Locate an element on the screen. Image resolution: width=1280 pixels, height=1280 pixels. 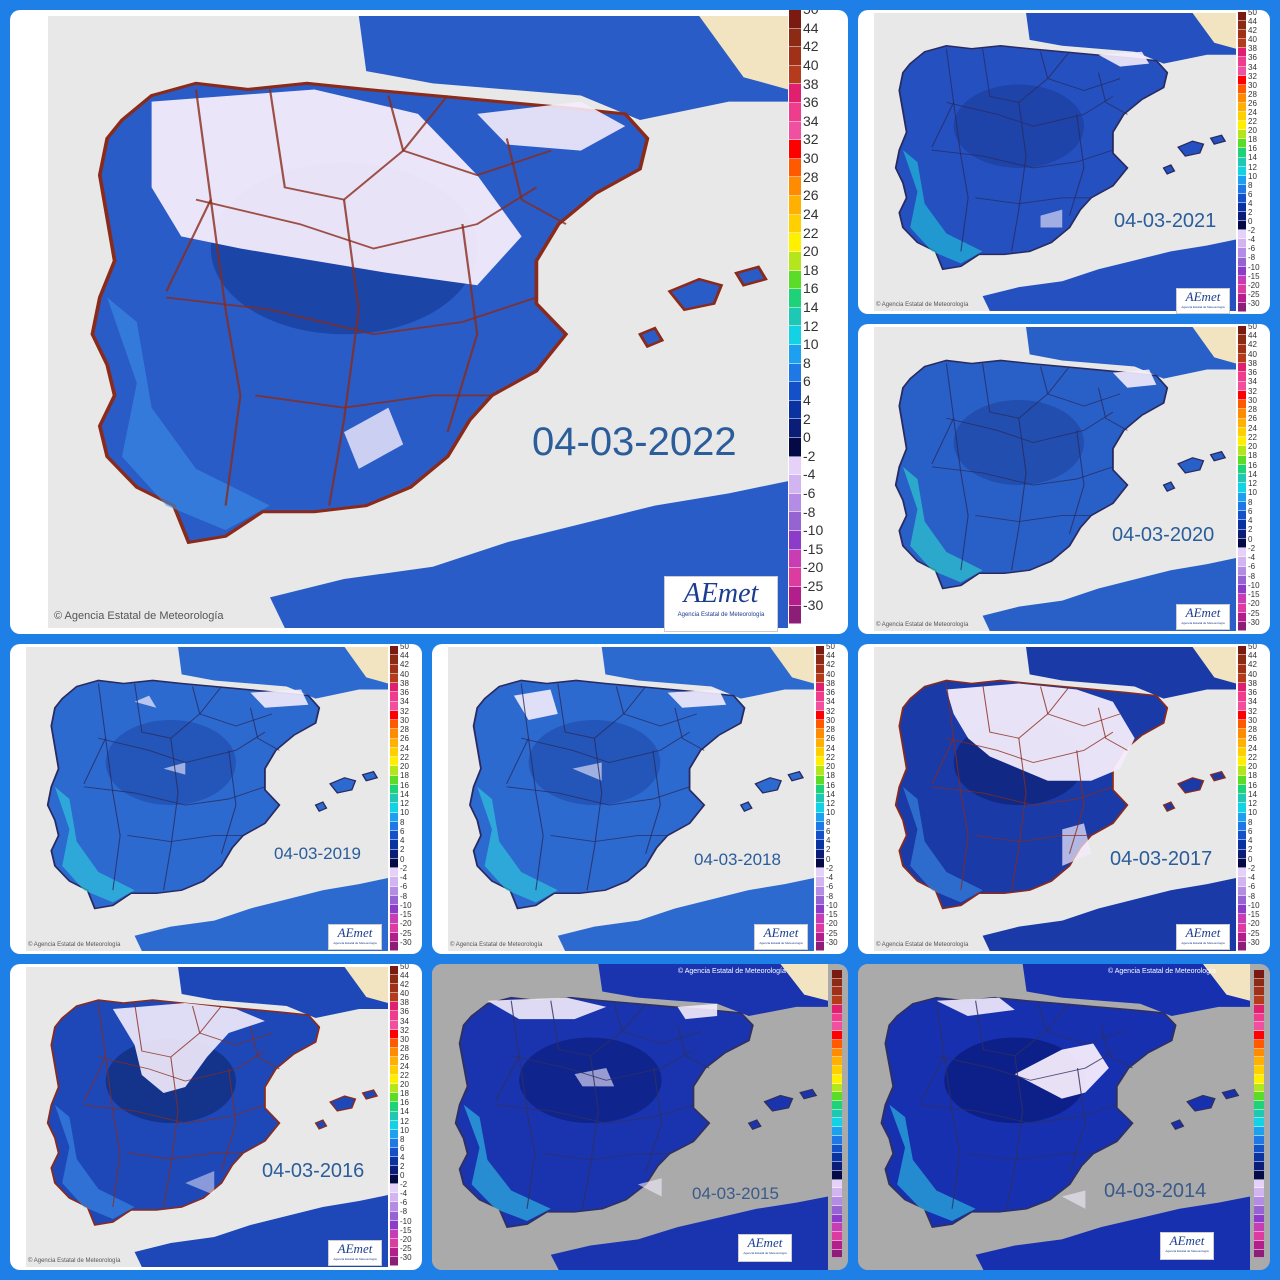
scale-label: 42 is located at coordinates (1252, 345).